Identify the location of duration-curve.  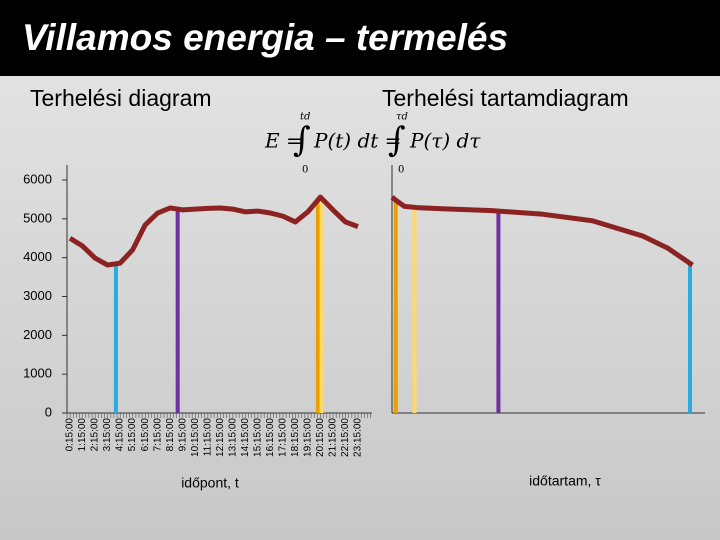
(542, 231).